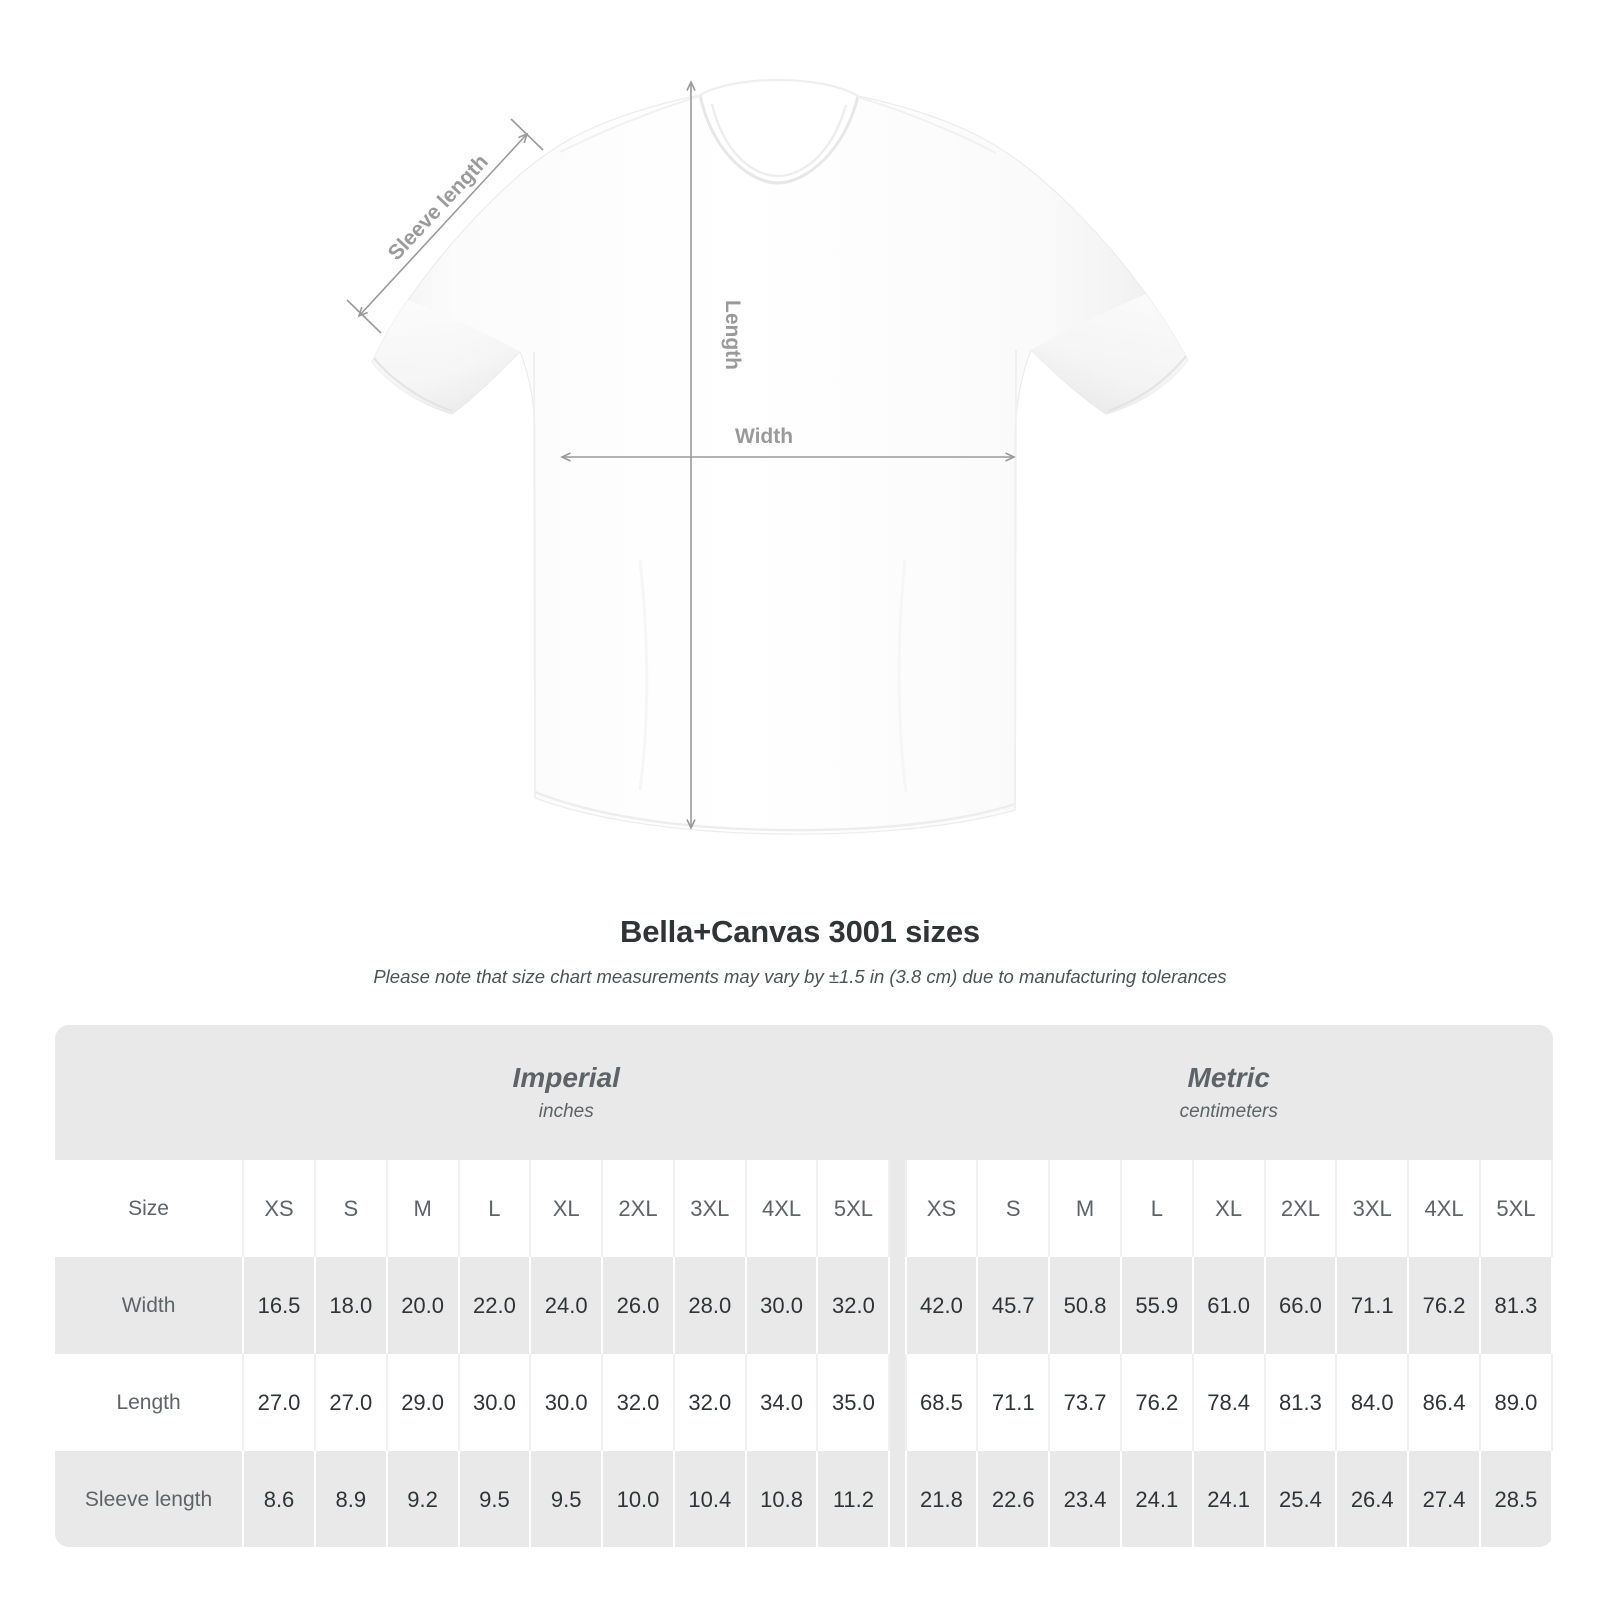 This screenshot has width=1600, height=1600. What do you see at coordinates (350, 1402) in the screenshot?
I see `length-imperial-s: 27.0` at bounding box center [350, 1402].